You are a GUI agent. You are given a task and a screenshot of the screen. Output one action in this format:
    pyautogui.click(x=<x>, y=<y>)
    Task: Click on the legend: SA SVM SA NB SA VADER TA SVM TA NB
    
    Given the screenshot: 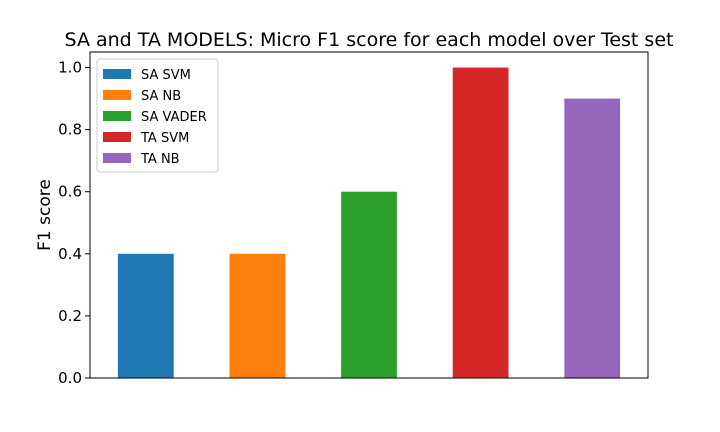 What is the action you would take?
    pyautogui.click(x=157, y=115)
    